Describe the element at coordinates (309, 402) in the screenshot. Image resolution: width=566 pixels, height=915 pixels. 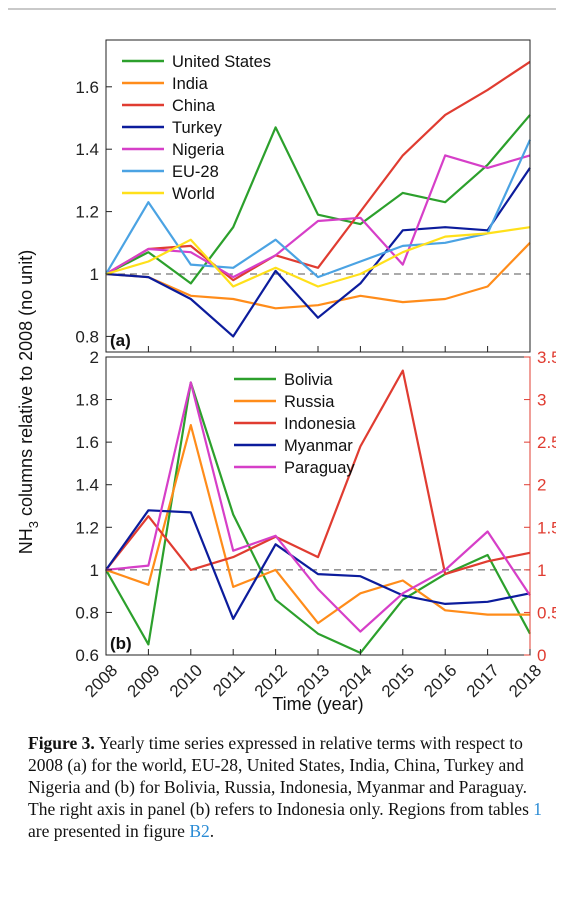
I see `legend-label: Russia` at that location.